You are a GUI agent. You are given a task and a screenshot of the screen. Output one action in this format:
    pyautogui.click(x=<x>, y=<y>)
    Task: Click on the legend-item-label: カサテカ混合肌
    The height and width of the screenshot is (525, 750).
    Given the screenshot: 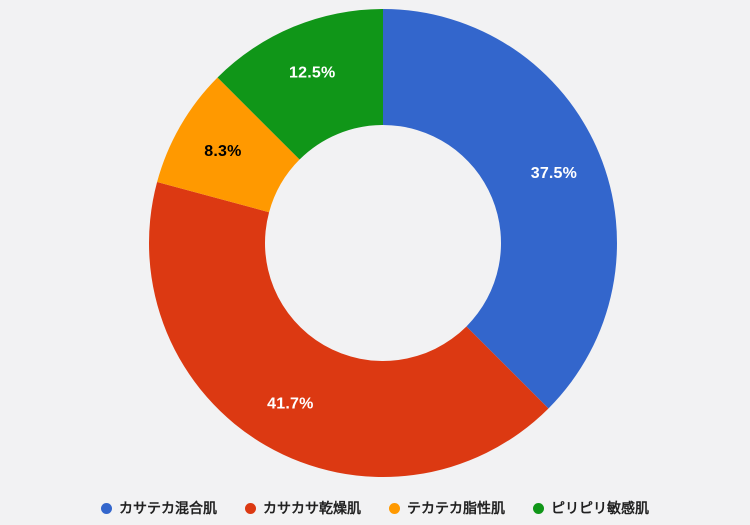 What is the action you would take?
    pyautogui.click(x=168, y=508)
    